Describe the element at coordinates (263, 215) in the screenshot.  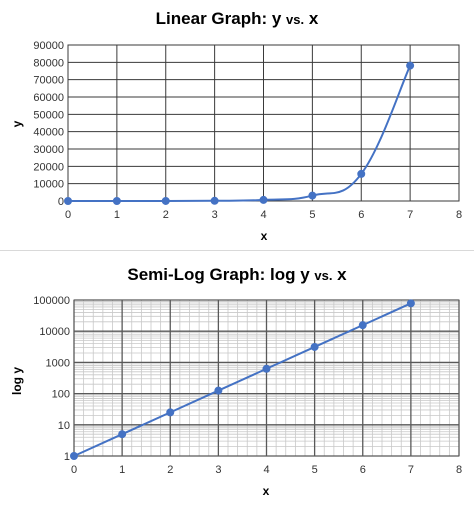
I see `linear-x-tick-label: 4` at that location.